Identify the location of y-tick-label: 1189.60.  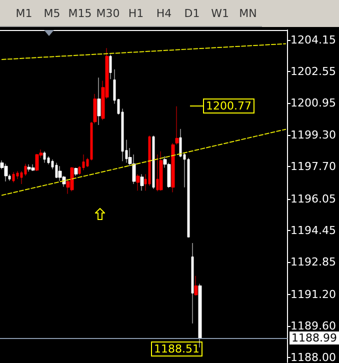
(313, 326).